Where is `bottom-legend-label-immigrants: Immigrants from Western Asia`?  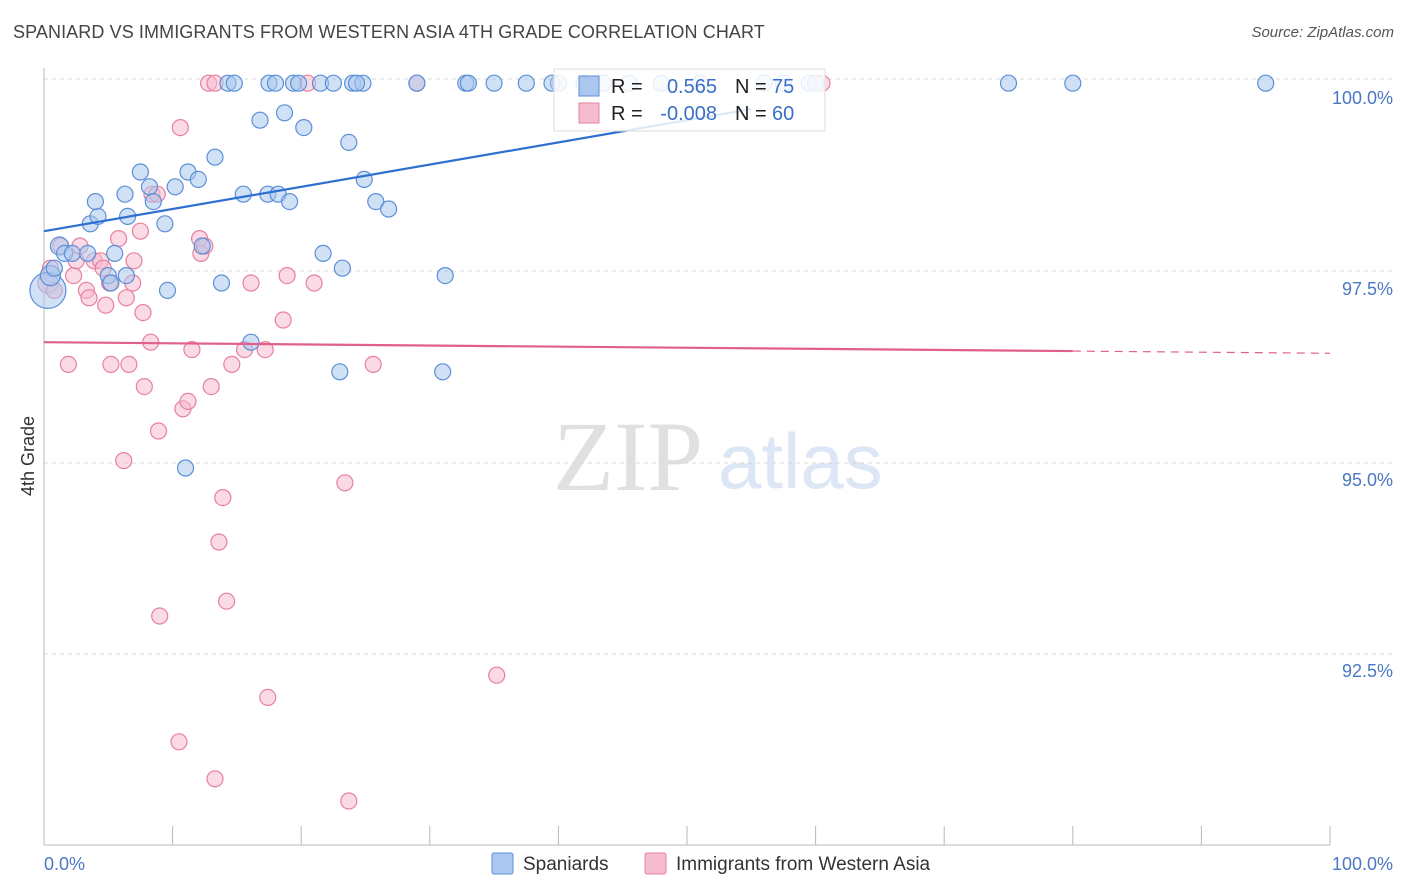 bottom-legend-label-immigrants: Immigrants from Western Asia is located at coordinates (803, 864).